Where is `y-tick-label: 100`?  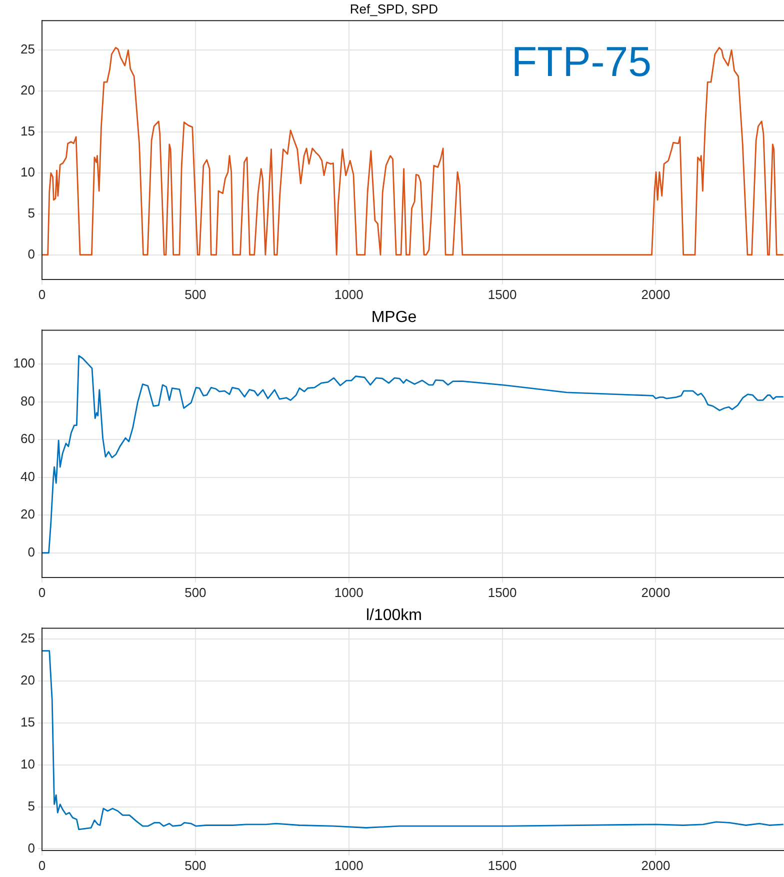
y-tick-label: 100 is located at coordinates (24, 363).